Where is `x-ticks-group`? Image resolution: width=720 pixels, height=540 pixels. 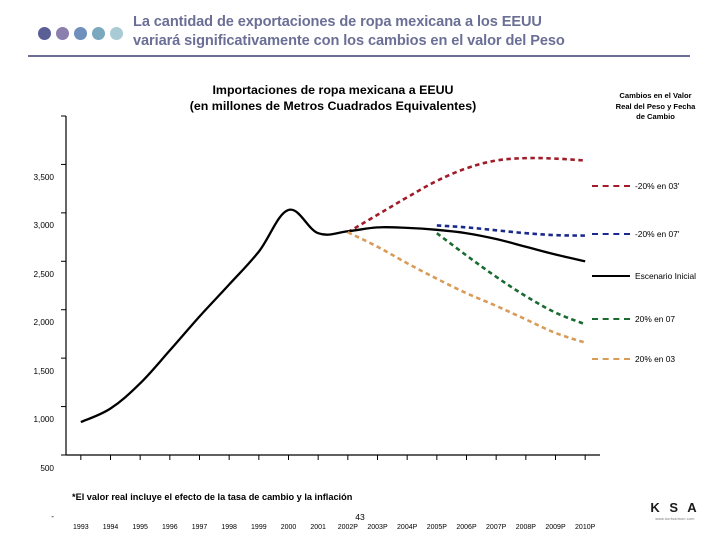 x-ticks-group is located at coordinates (333, 457).